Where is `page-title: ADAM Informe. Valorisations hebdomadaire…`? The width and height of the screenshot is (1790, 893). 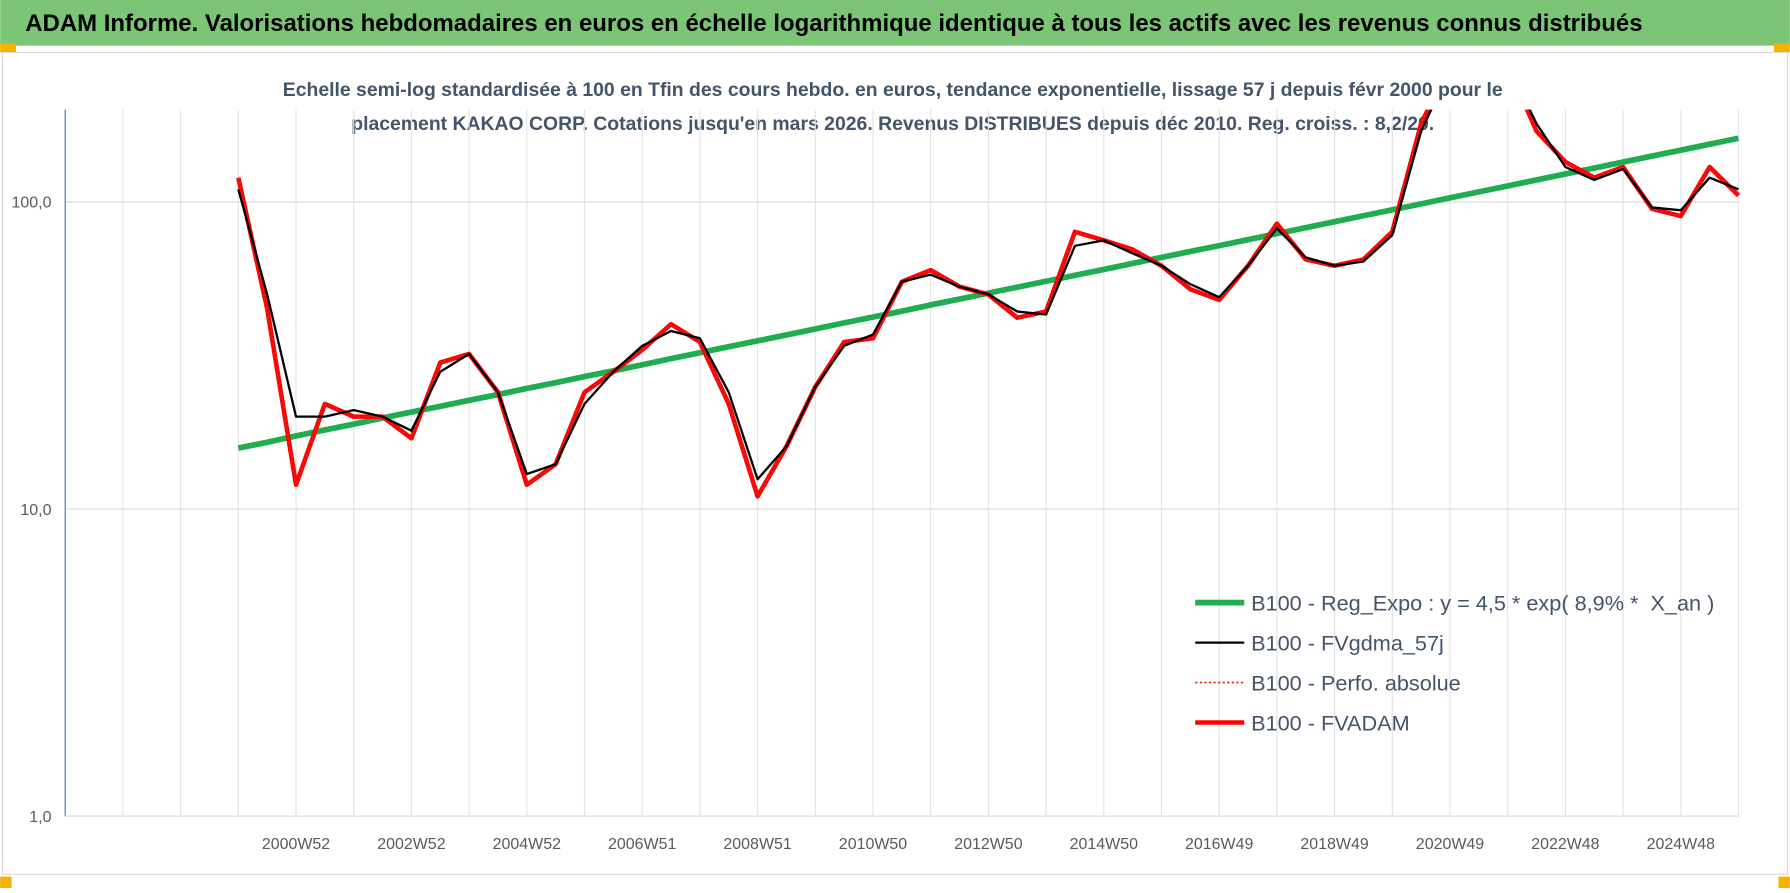
page-title: ADAM Informe. Valorisations hebdomadaire… is located at coordinates (833, 23).